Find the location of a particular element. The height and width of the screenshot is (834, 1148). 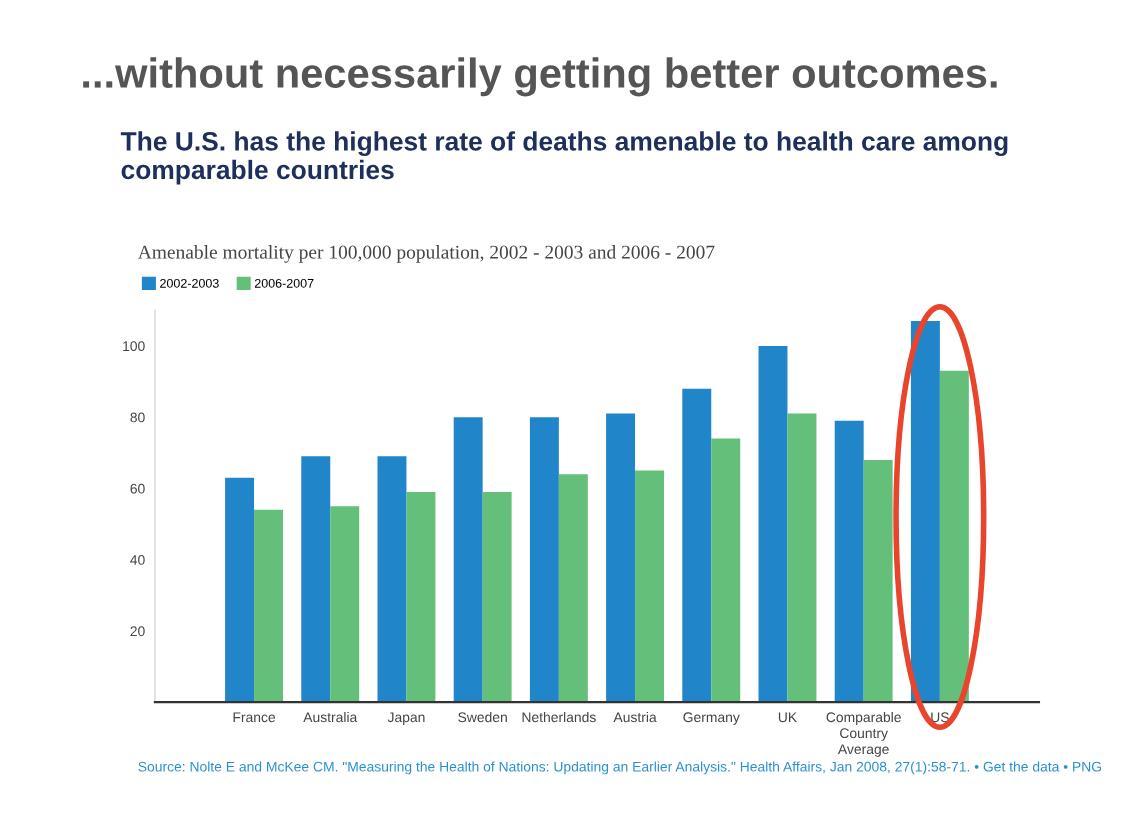

y-axis-title: Amenable mortality per 100,000 population, 2002 - 2003 and 2006 - 2007 is located at coordinates (426, 254).